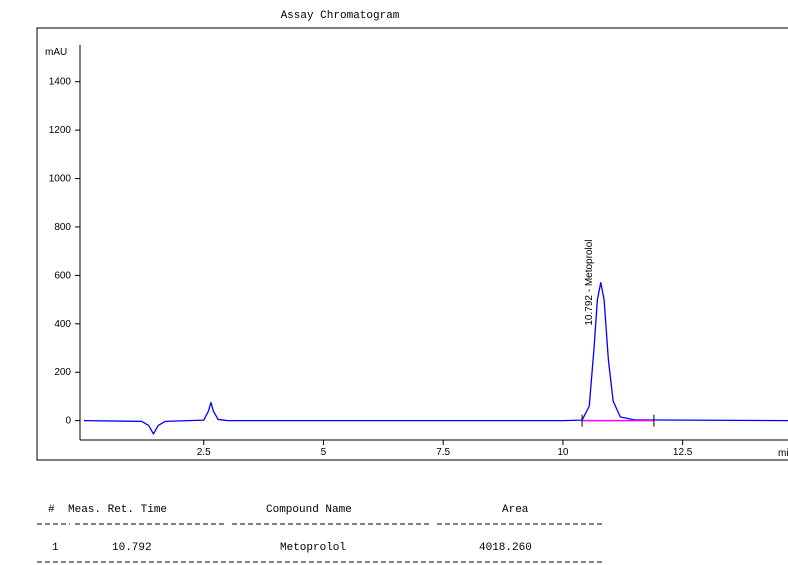 Image resolution: width=788 pixels, height=565 pixels. I want to click on table-header: Compound Name, so click(309, 510).